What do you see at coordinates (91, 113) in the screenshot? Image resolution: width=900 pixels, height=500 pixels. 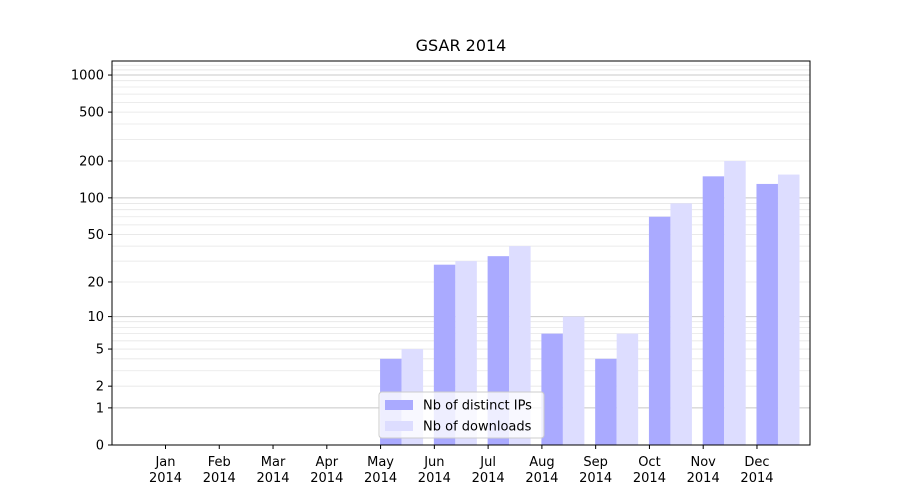 I see `y-tick-label: 500` at bounding box center [91, 113].